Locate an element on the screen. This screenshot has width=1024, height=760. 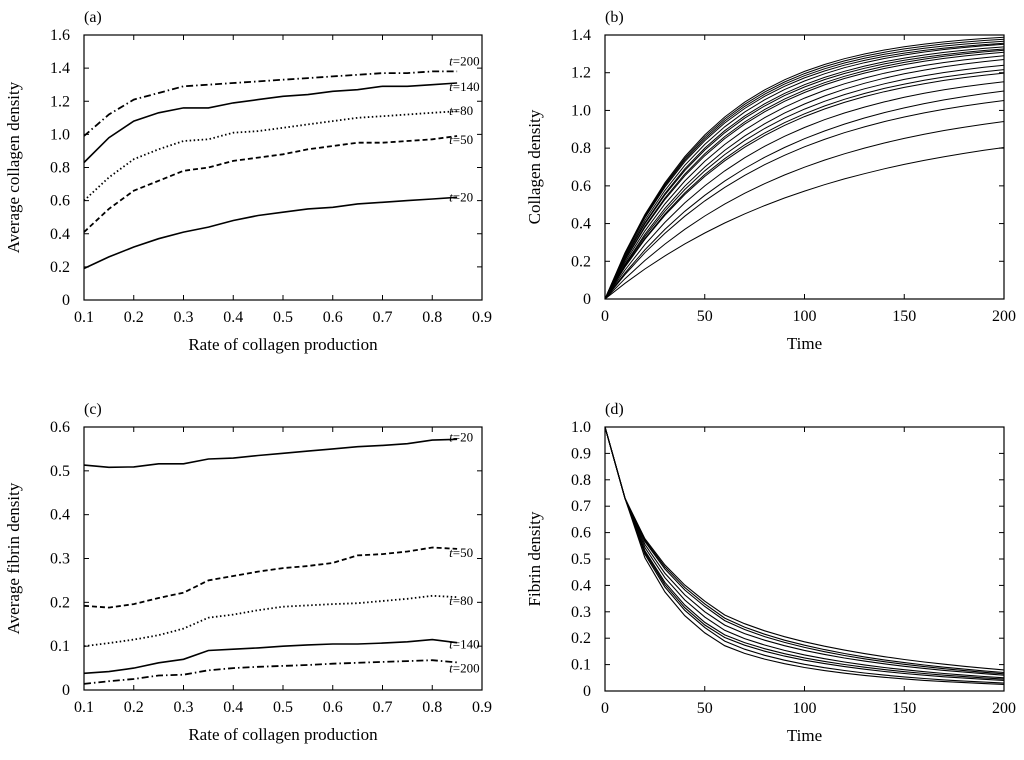
series-label: t=50 is located at coordinates (461, 552).